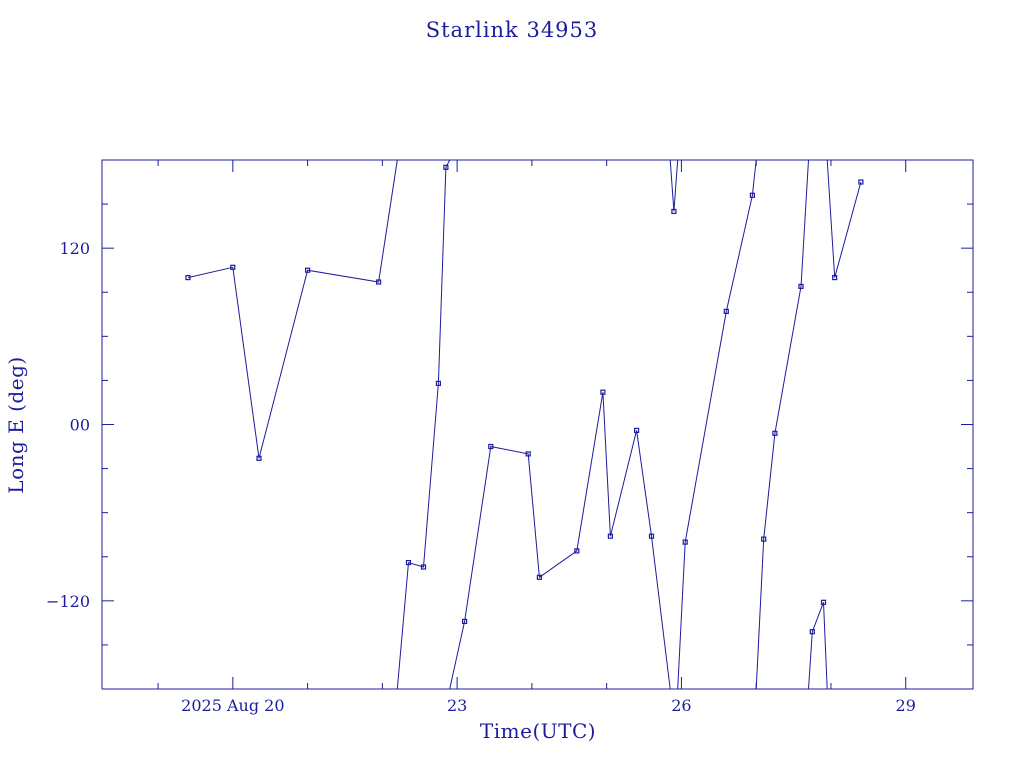 Image resolution: width=1024 pixels, height=768 pixels. Describe the element at coordinates (512, 30) in the screenshot. I see `chart-title: Starlink 34953` at that location.